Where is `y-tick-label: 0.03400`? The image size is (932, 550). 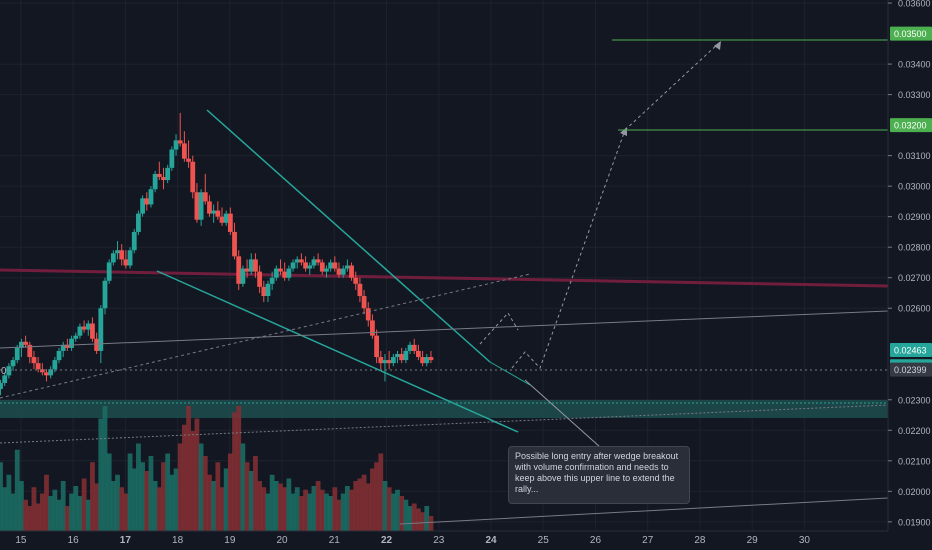
y-tick-label: 0.03400 is located at coordinates (914, 65).